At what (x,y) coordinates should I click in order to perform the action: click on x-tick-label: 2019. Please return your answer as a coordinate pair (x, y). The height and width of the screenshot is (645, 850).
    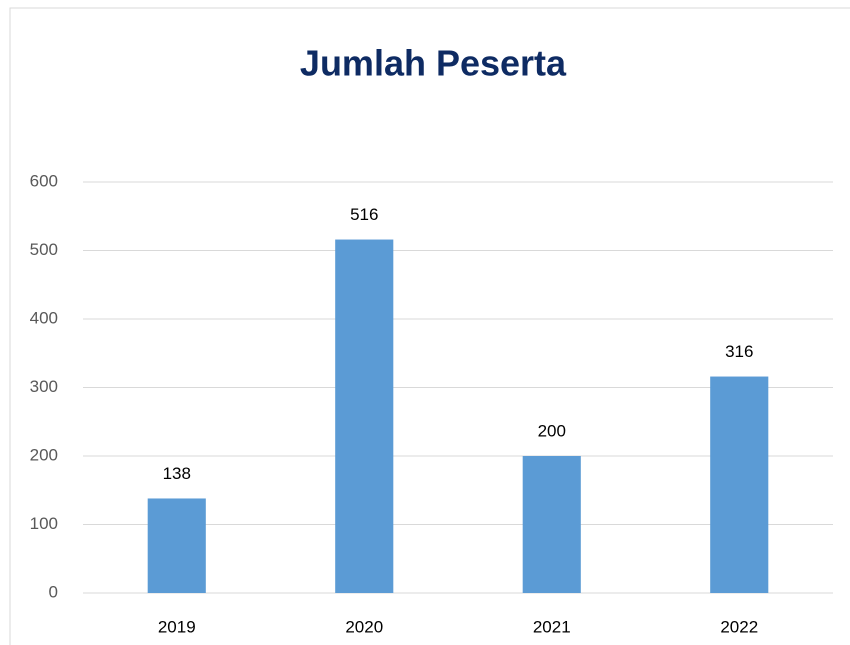
    Looking at the image, I should click on (177, 626).